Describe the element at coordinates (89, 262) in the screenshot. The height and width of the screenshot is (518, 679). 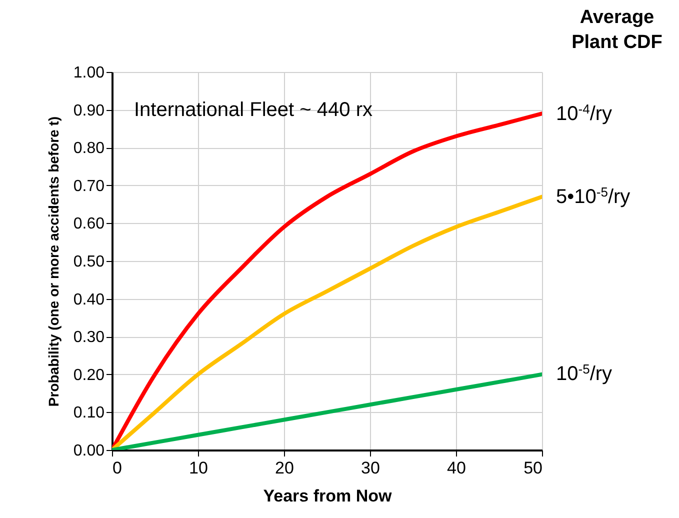
I see `y-tick-label: 0.50` at that location.